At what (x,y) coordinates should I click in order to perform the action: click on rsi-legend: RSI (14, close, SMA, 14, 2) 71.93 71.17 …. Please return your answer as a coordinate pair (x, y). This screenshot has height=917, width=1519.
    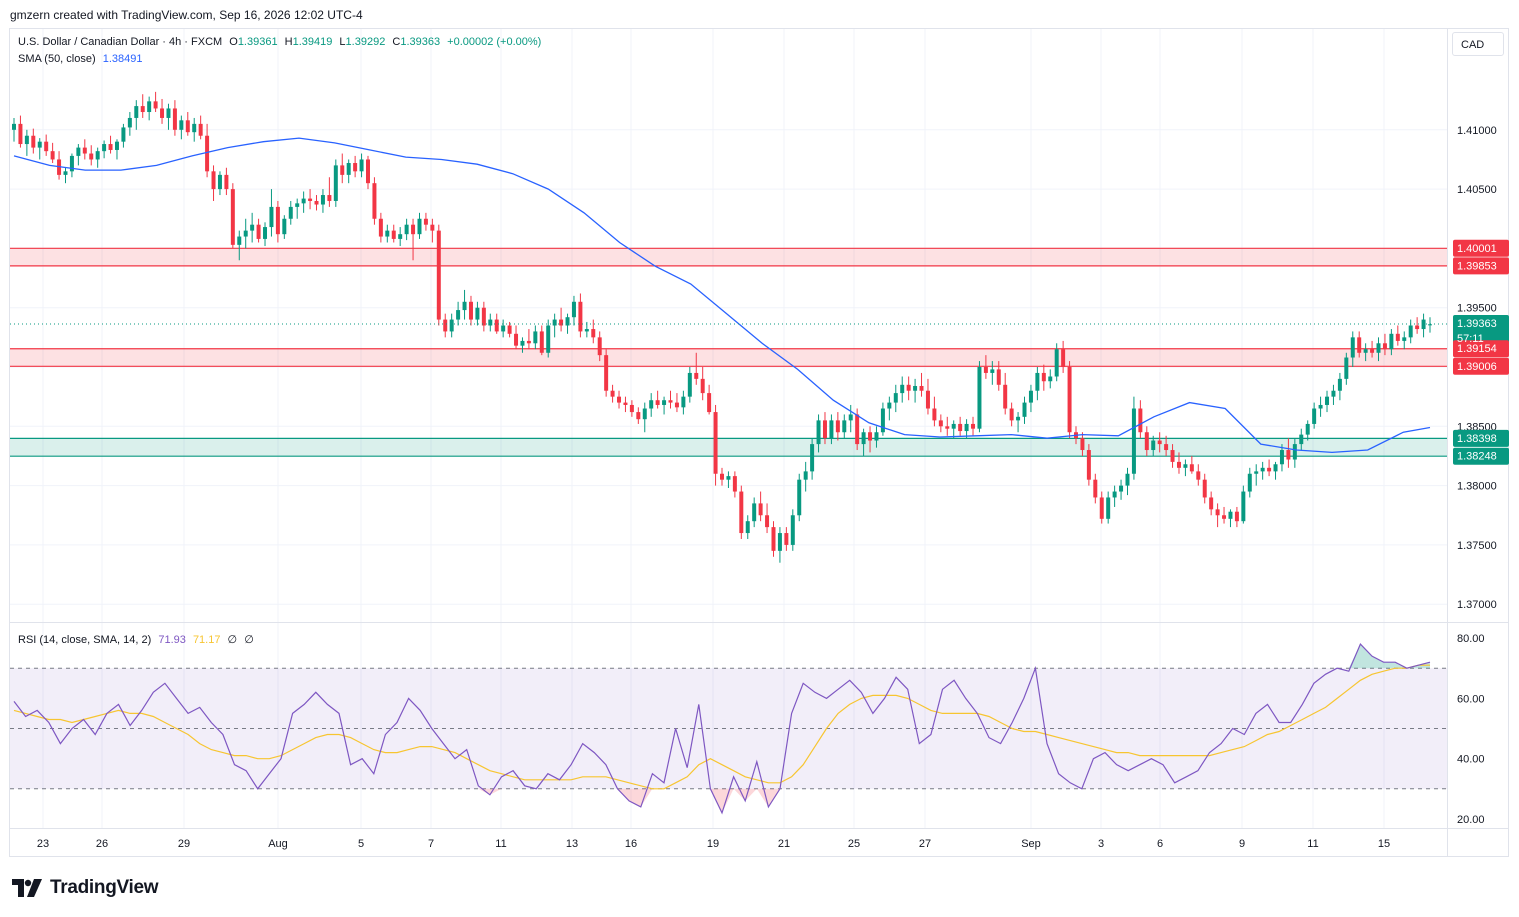
    Looking at the image, I should click on (138, 639).